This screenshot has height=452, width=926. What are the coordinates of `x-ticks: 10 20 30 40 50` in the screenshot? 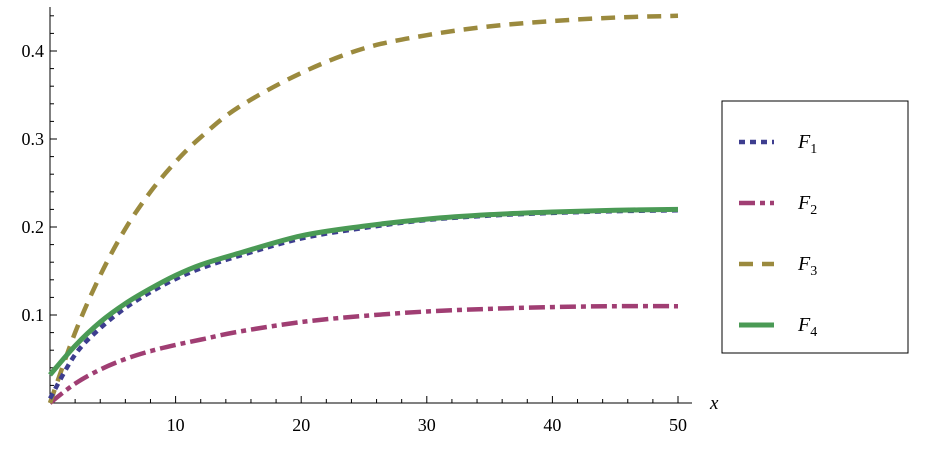 It's located at (380, 415).